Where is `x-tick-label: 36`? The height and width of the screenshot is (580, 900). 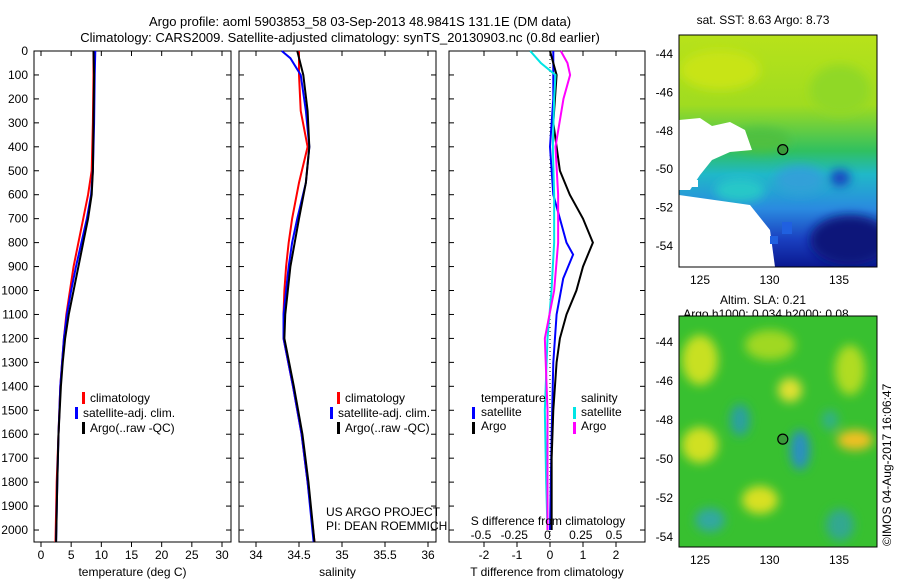 x-tick-label: 36 is located at coordinates (428, 555).